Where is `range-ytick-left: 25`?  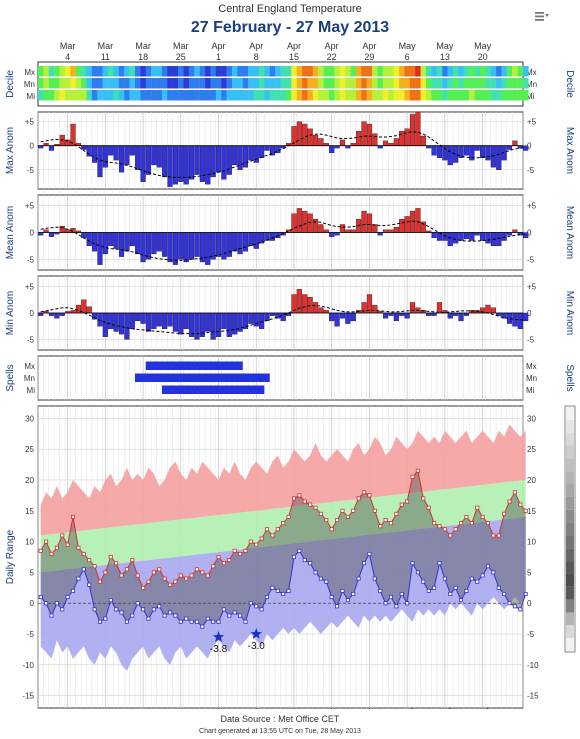 range-ytick-left: 25 is located at coordinates (29, 449).